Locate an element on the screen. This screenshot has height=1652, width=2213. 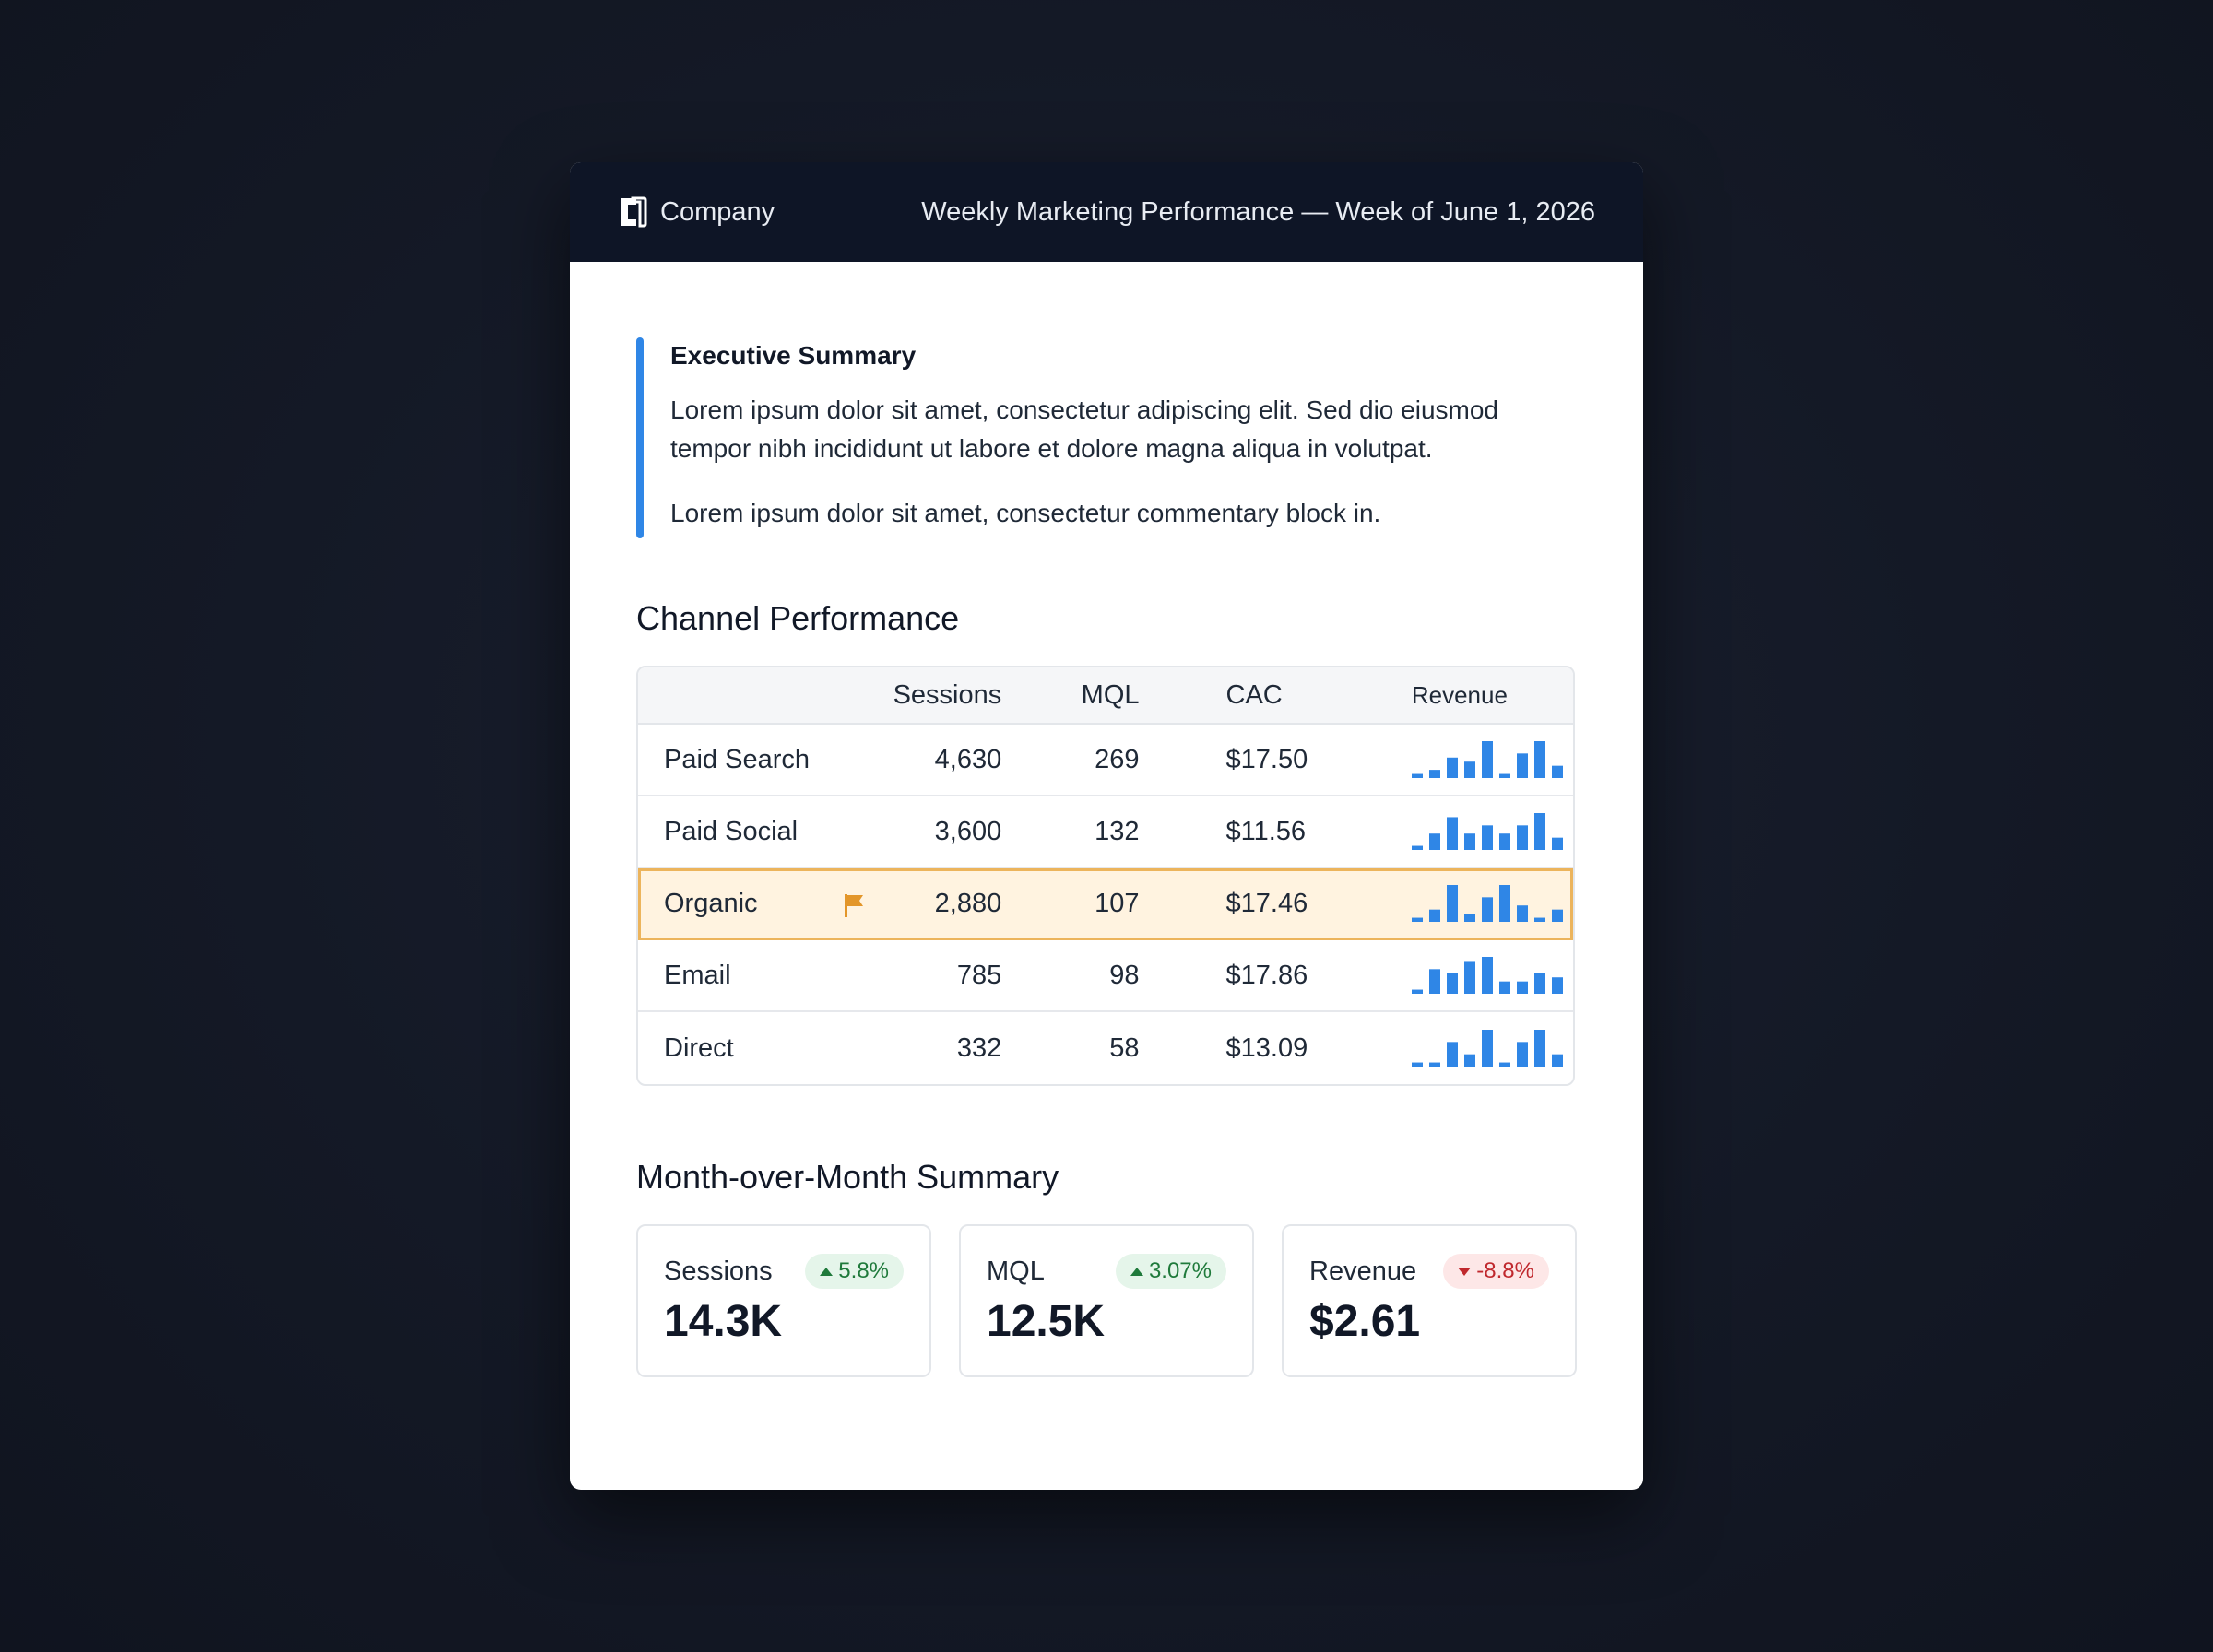
table-row: Paid Search 4,630 269 $17.50 is located at coordinates (1105, 760).